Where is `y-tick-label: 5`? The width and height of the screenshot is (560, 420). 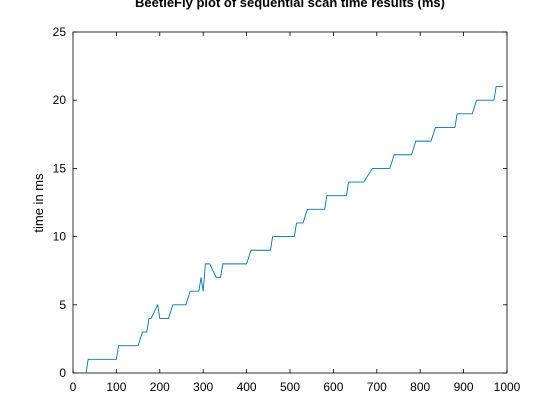 y-tick-label: 5 is located at coordinates (62, 305).